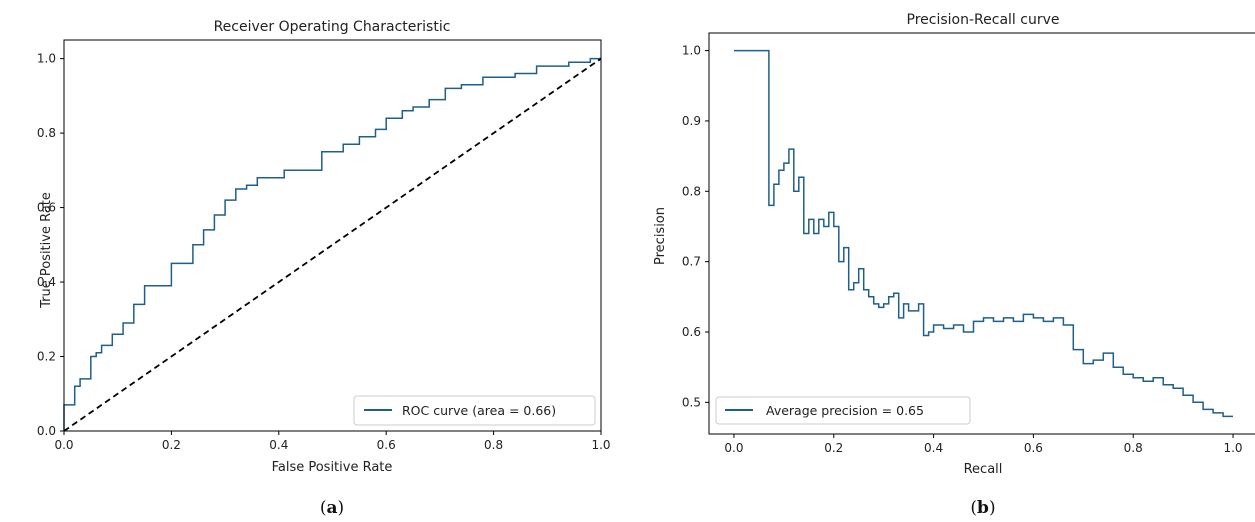 The width and height of the screenshot is (1255, 522). What do you see at coordinates (1033, 448) in the screenshot?
I see `pr-x-tick-label-3: 0.6` at bounding box center [1033, 448].